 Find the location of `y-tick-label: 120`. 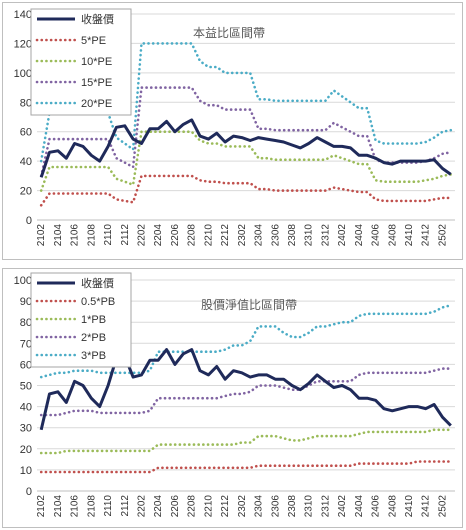

y-tick-label: 120 is located at coordinates (23, 44).